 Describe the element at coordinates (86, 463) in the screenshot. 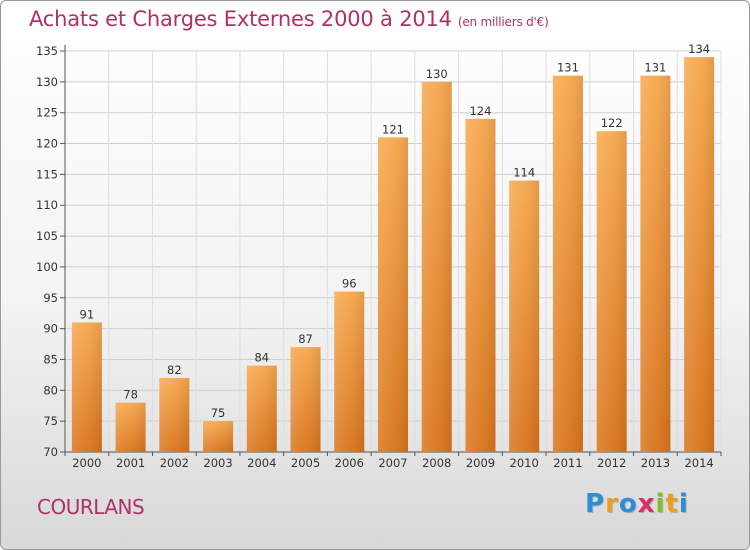

I see `x-tick-label: 2000` at that location.